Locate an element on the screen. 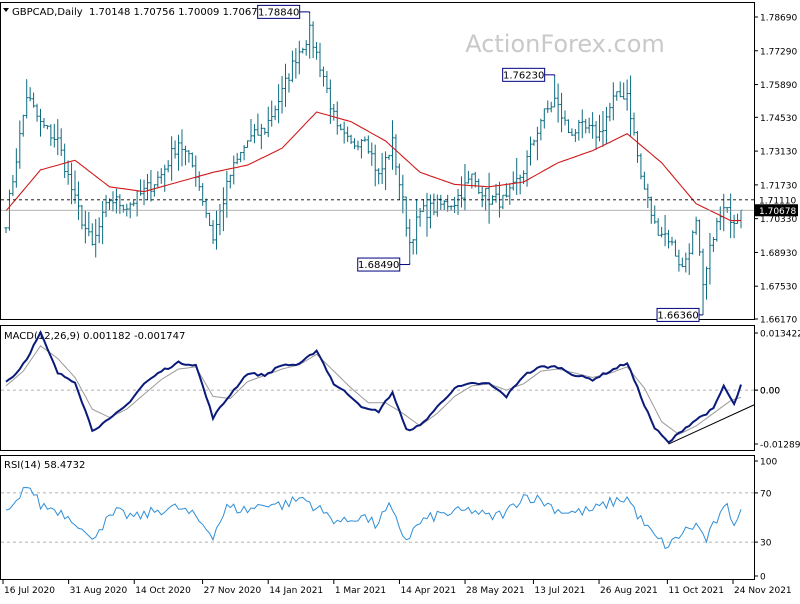 The height and width of the screenshot is (604, 800). date-tick-label: 14 Jan 2021 is located at coordinates (296, 591).